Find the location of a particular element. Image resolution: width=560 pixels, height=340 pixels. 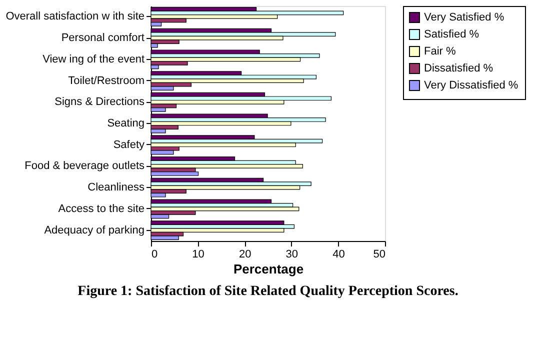

y-tick-label: Overall satisfaction w ith site is located at coordinates (75, 16).